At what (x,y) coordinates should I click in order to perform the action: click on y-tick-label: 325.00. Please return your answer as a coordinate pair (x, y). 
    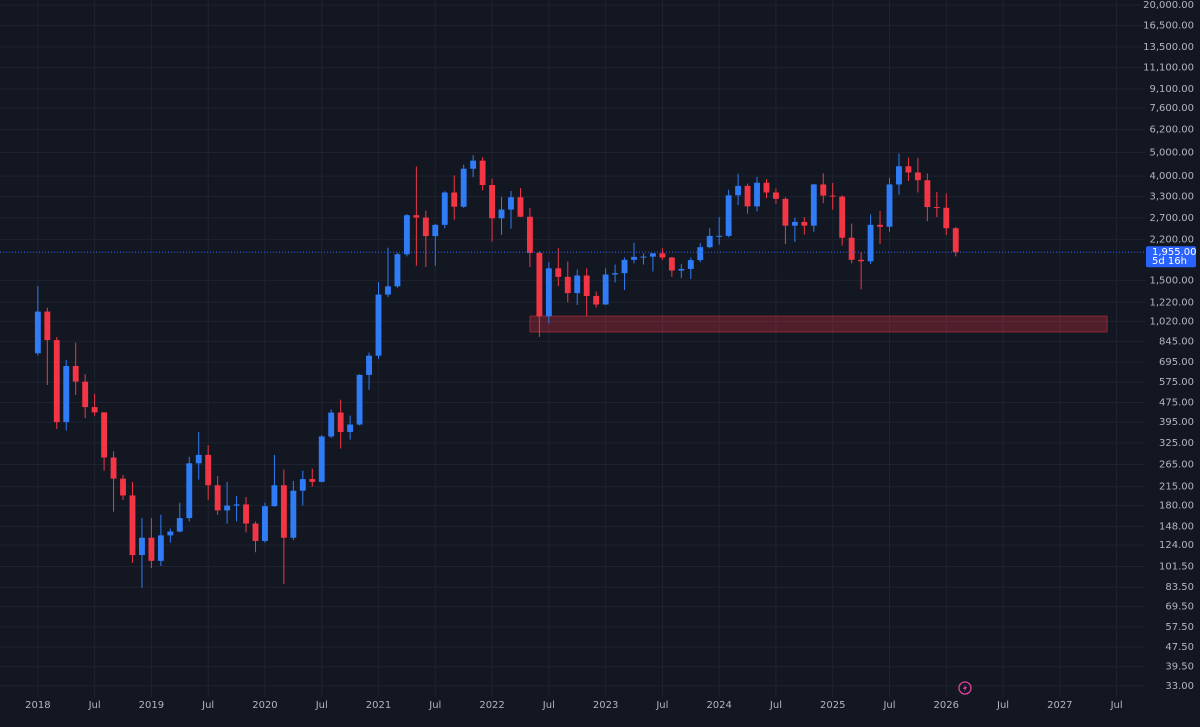
    Looking at the image, I should click on (1176, 443).